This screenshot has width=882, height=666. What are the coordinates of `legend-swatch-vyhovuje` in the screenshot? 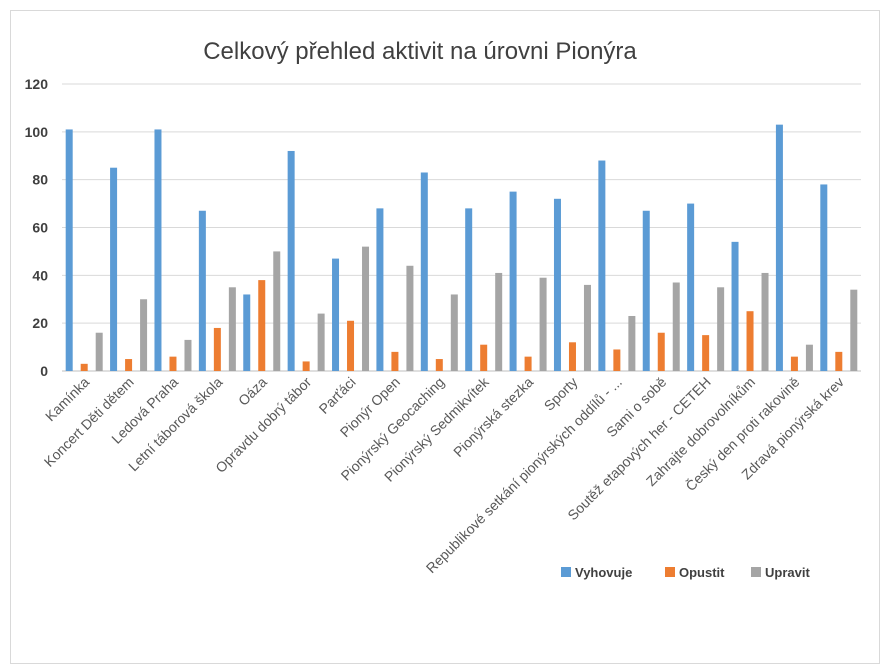 It's located at (566, 572).